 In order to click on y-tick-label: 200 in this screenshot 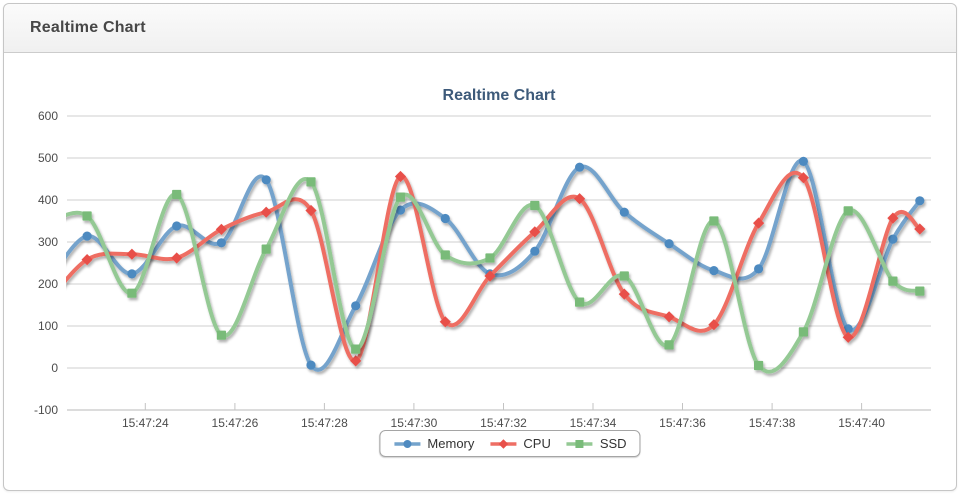, I will do `click(48, 284)`.